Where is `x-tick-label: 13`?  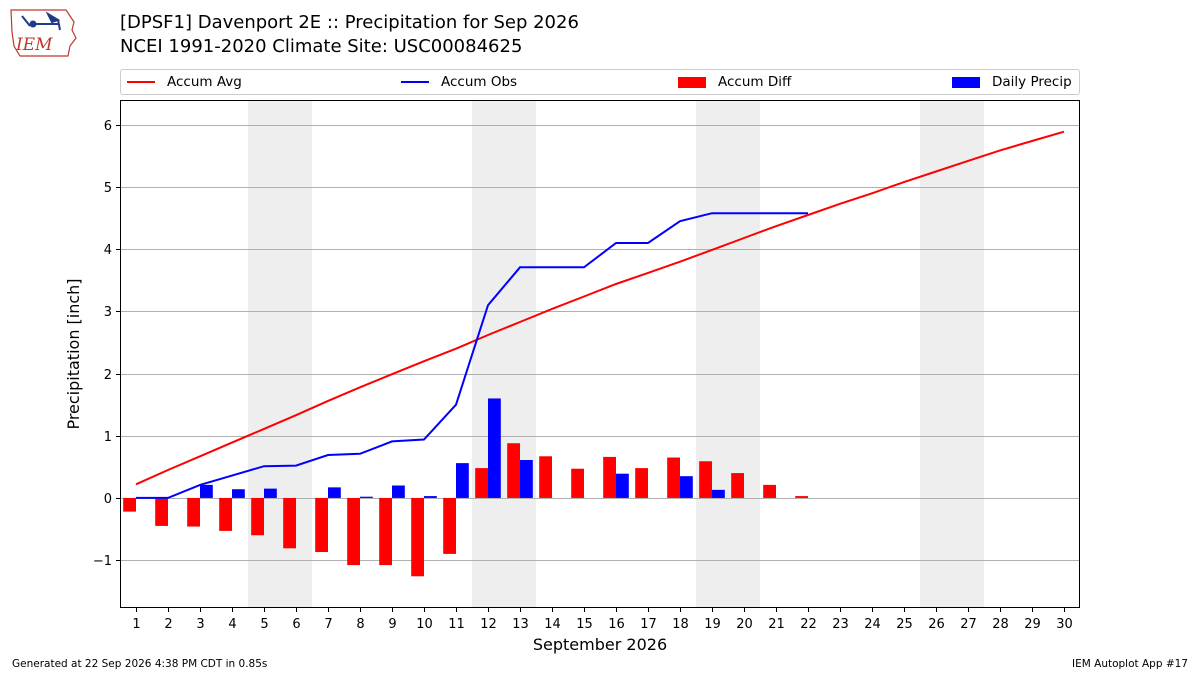
x-tick-label: 13 is located at coordinates (520, 624).